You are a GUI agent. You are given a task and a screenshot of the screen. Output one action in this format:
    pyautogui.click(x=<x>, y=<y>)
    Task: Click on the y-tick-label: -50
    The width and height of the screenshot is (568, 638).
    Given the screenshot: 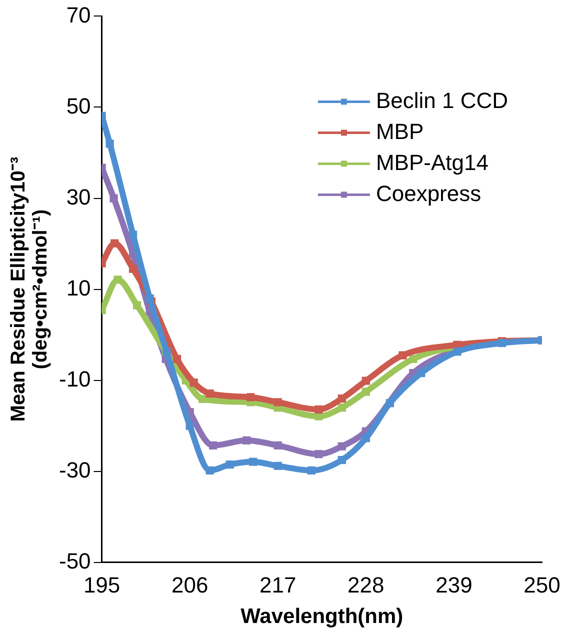 What is the action you would take?
    pyautogui.click(x=75, y=561)
    